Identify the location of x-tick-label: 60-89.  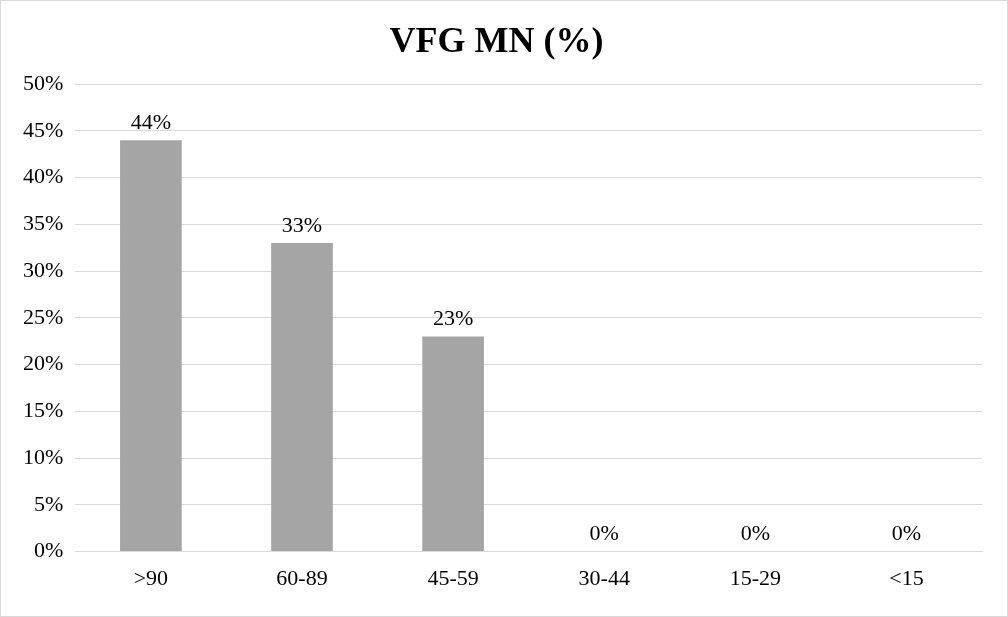
(302, 577).